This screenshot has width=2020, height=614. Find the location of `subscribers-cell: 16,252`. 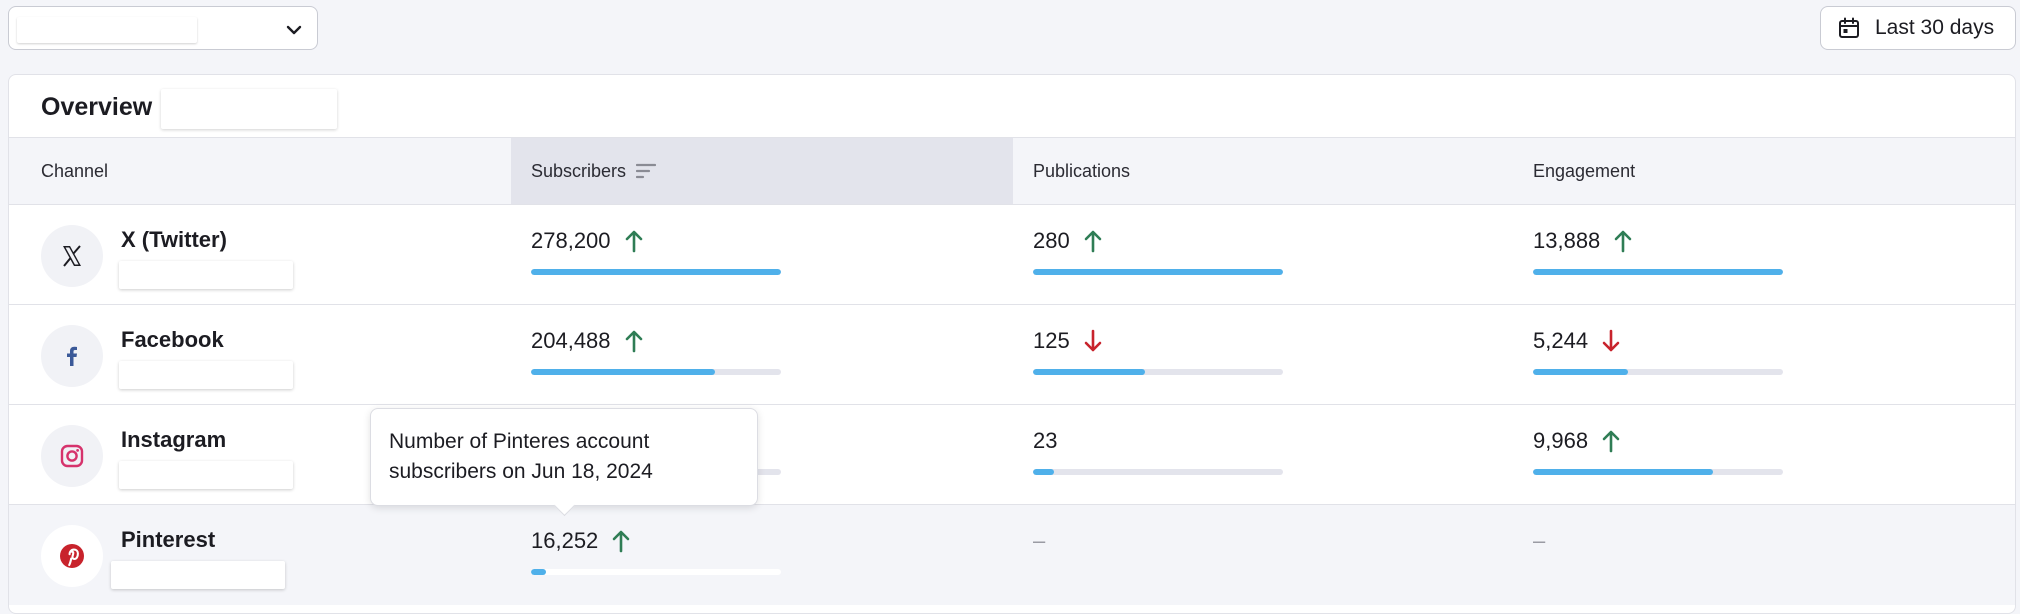

subscribers-cell: 16,252 is located at coordinates (661, 557).